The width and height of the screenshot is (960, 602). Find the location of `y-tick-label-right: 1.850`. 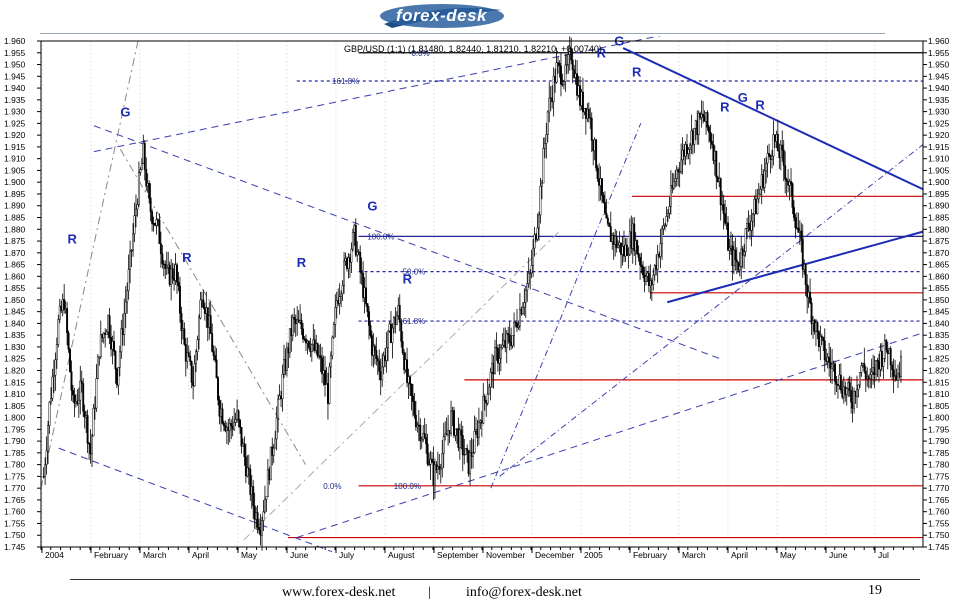

y-tick-label-right: 1.850 is located at coordinates (939, 300).